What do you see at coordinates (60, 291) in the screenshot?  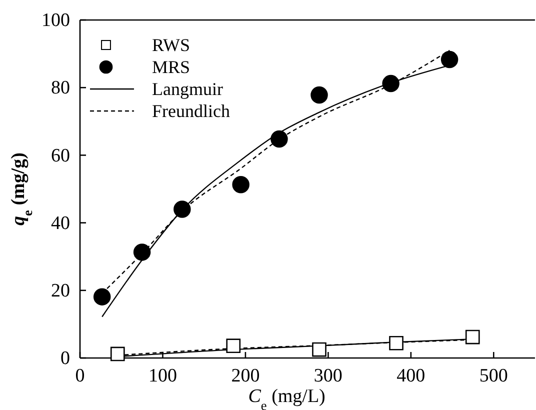 I see `y-tick-label: 20` at bounding box center [60, 291].